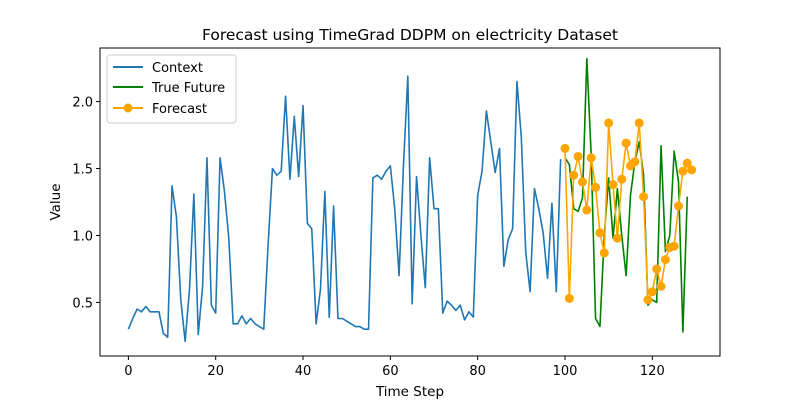 The width and height of the screenshot is (800, 400). I want to click on legend: Context True Future Forecast, so click(171, 89).